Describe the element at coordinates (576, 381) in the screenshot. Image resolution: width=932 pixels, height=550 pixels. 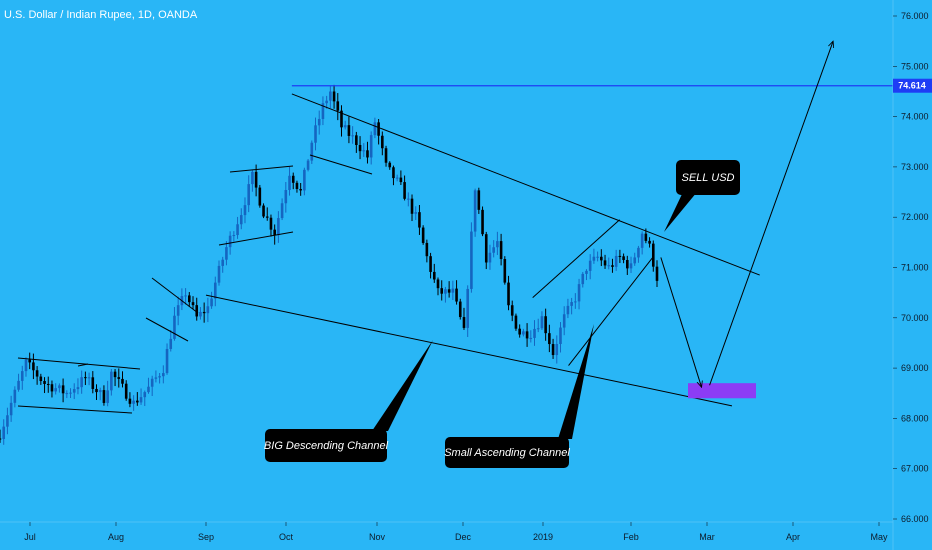
I see `small-channel-pointer` at that location.